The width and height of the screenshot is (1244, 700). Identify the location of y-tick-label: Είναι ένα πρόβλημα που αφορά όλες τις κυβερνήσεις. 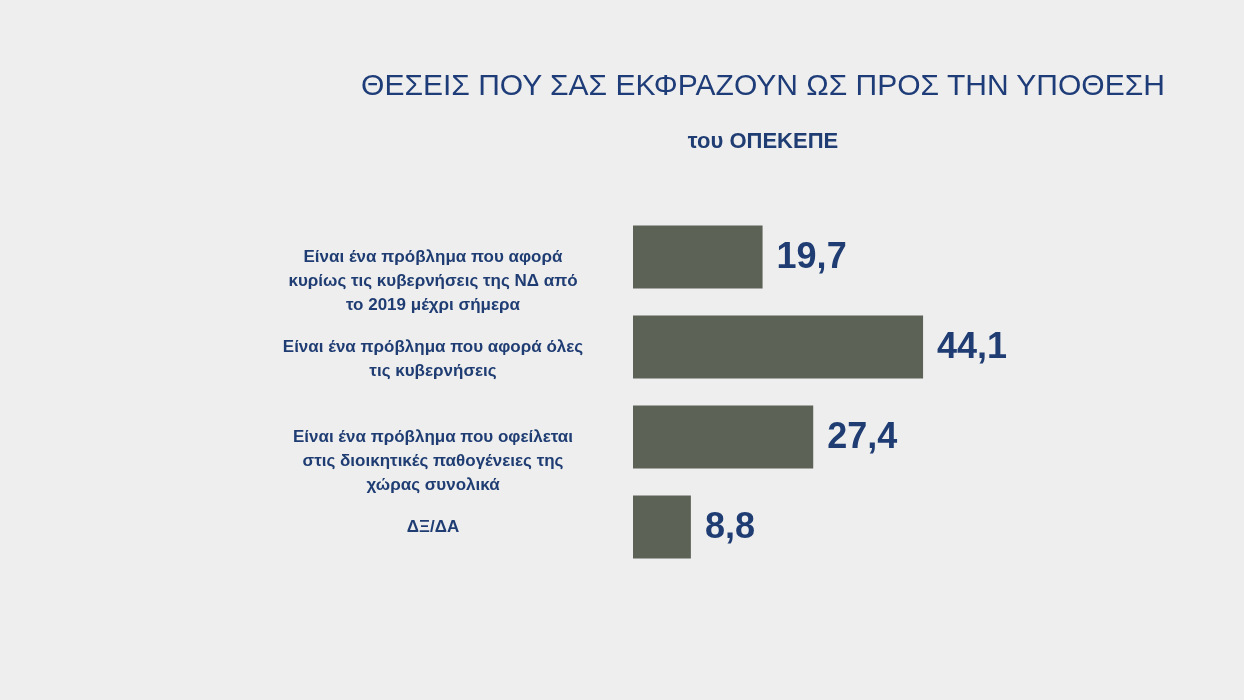
(433, 358).